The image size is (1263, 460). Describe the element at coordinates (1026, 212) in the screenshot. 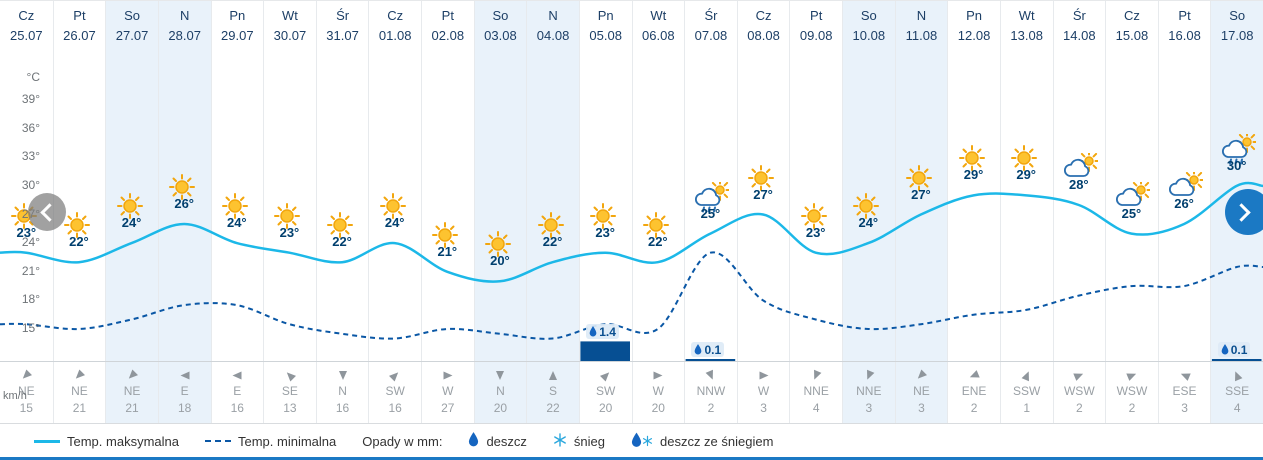

I see `day-column: Wt 13.08 SSW 1` at that location.